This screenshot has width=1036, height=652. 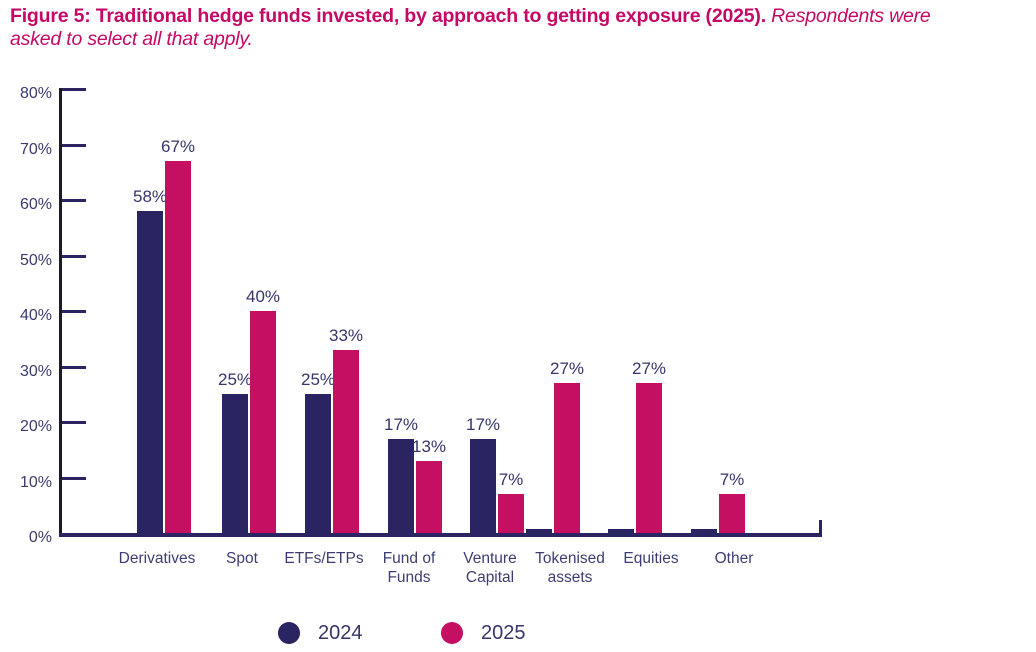 What do you see at coordinates (820, 528) in the screenshot?
I see `x-axis-end-tick` at bounding box center [820, 528].